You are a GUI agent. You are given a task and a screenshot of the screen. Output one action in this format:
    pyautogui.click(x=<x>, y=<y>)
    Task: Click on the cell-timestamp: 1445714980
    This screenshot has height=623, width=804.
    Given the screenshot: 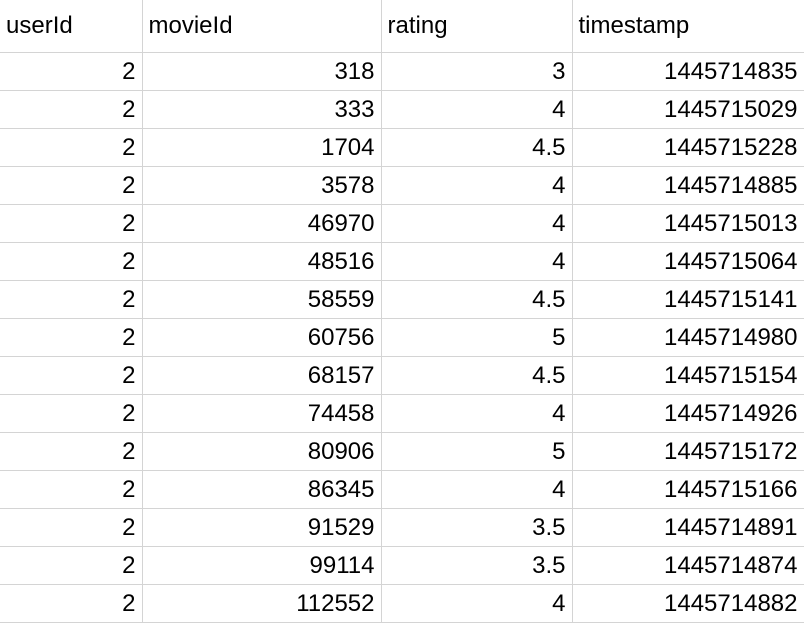 What is the action you would take?
    pyautogui.click(x=688, y=337)
    